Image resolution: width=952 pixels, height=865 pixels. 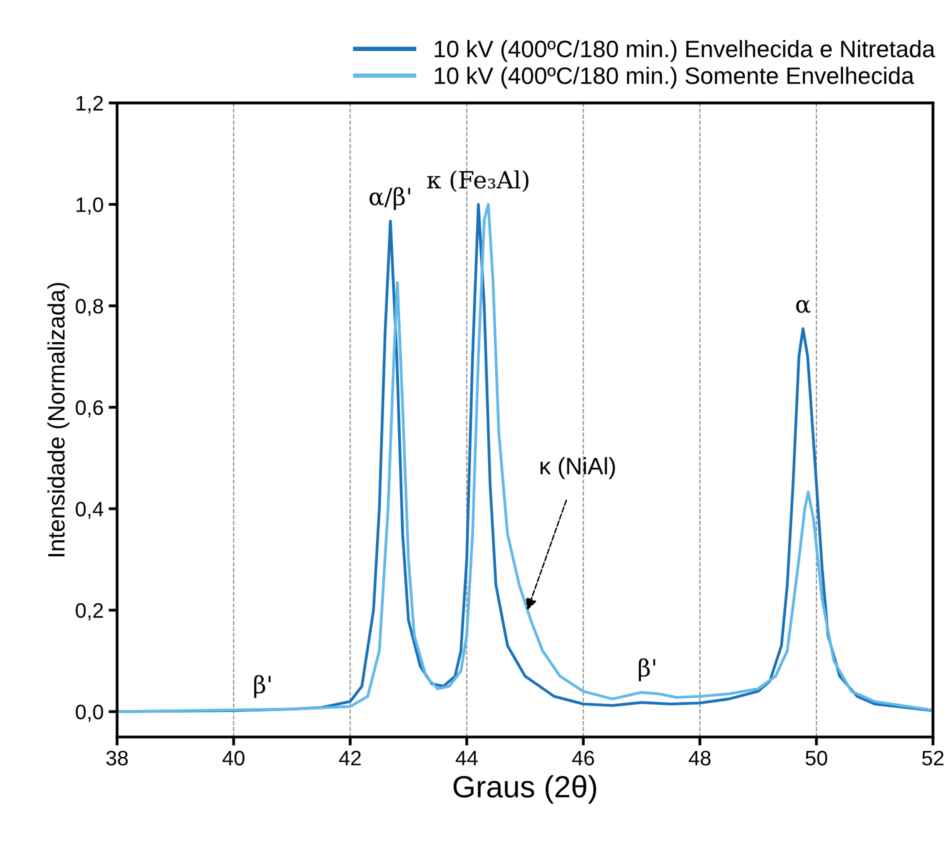 I want to click on y-tick-label: 1,0, so click(x=90, y=206).